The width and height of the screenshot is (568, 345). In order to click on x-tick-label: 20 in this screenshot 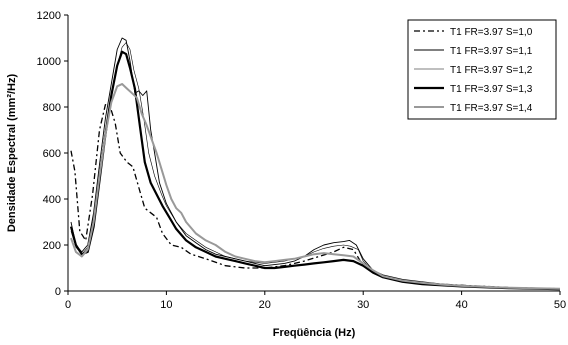, I will do `click(265, 305)`.